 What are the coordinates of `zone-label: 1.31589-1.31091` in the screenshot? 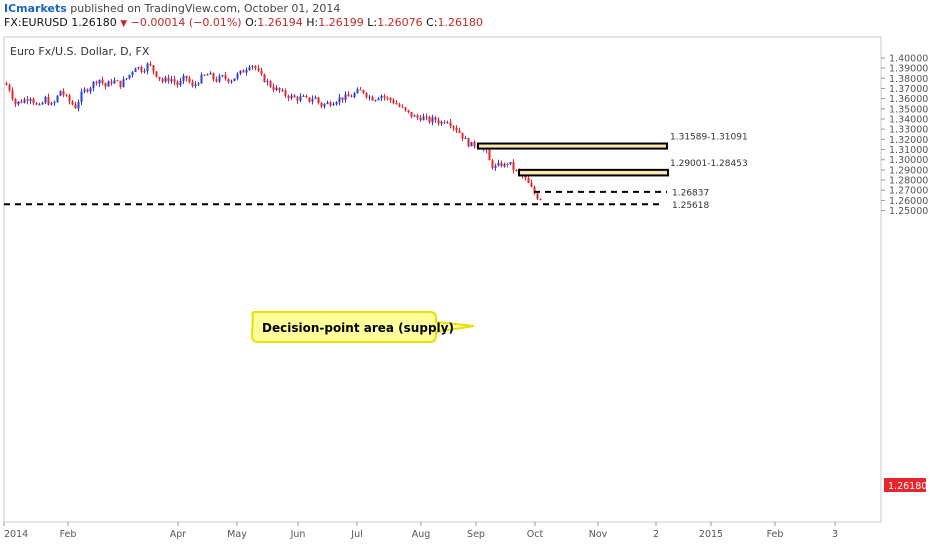 It's located at (709, 138).